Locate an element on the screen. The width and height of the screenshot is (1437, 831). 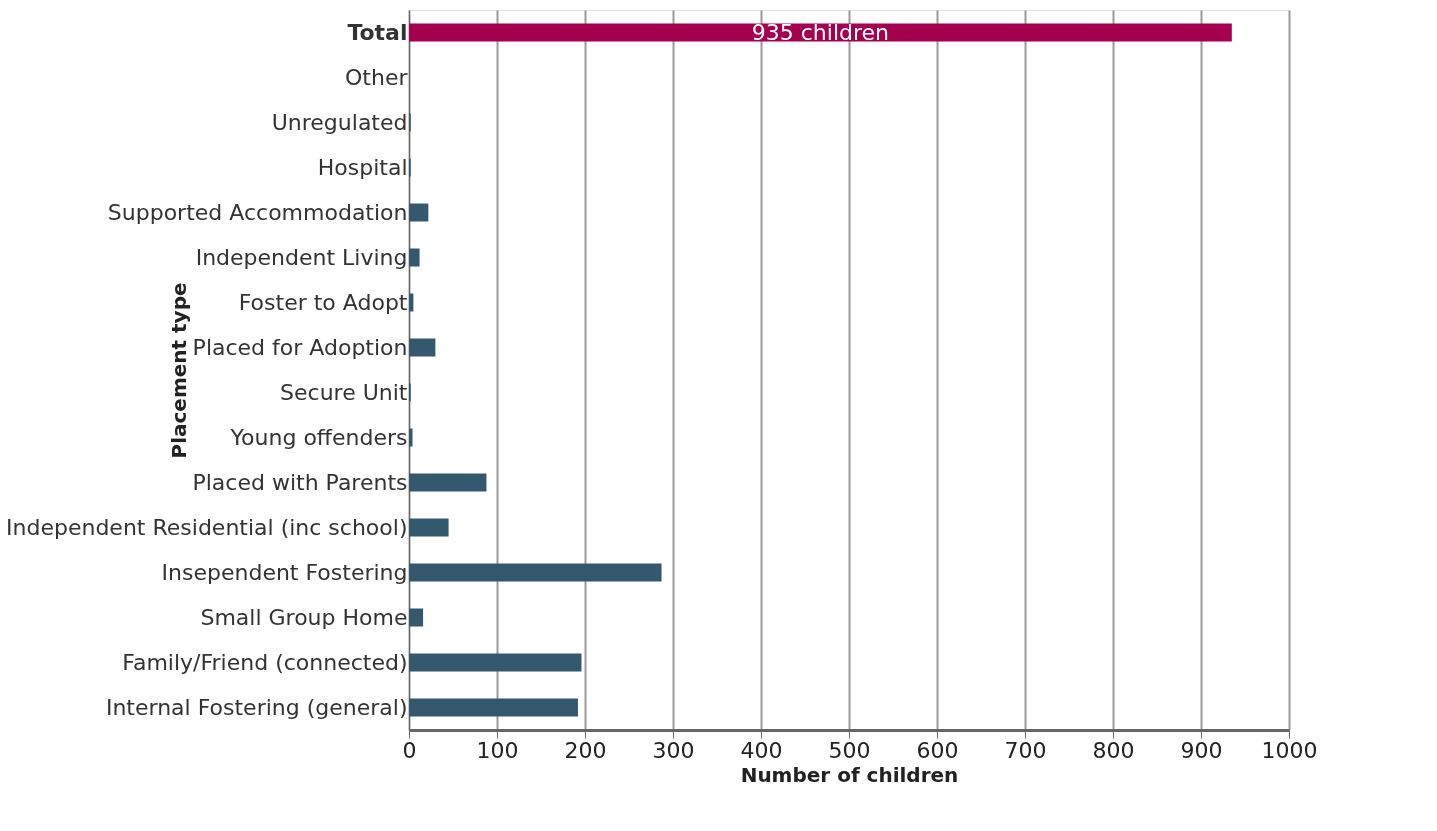
x-tick-label: 900 is located at coordinates (1201, 750).